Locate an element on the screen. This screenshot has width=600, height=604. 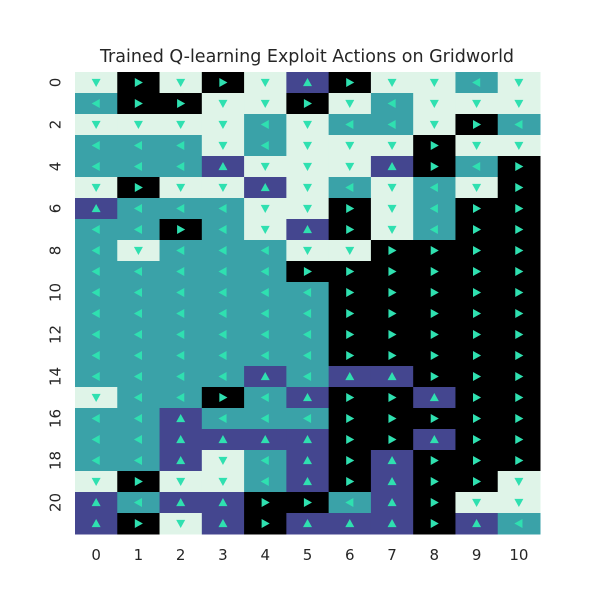
action-arrow-r0-c6 is located at coordinates (350, 82).